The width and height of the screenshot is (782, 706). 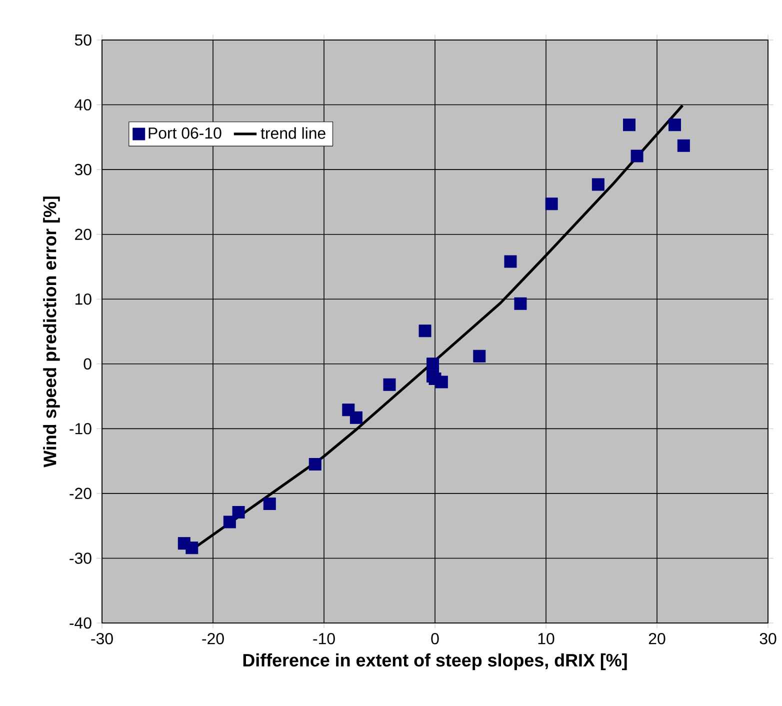 I want to click on y-tick-label: 10, so click(x=83, y=299).